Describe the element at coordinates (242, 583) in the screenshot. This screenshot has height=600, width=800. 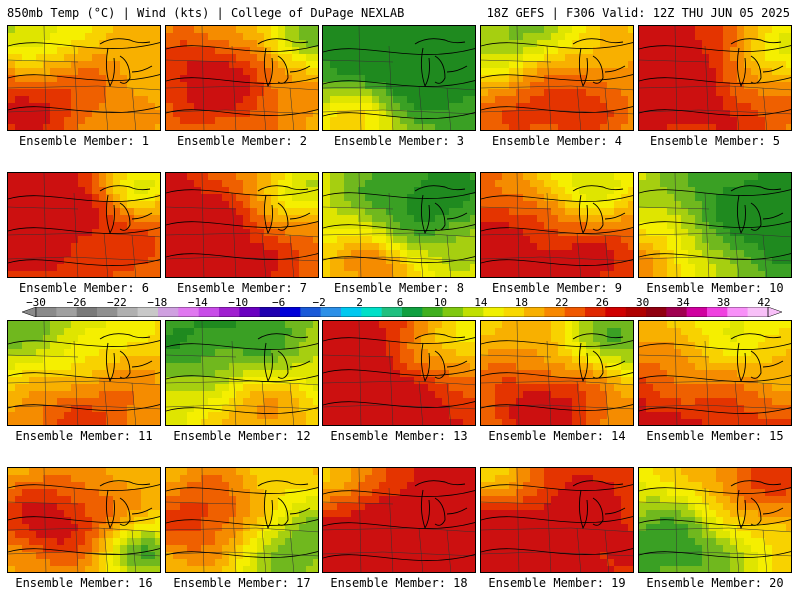
I see `ensemble-member-label: Ensemble Member: 17` at that location.